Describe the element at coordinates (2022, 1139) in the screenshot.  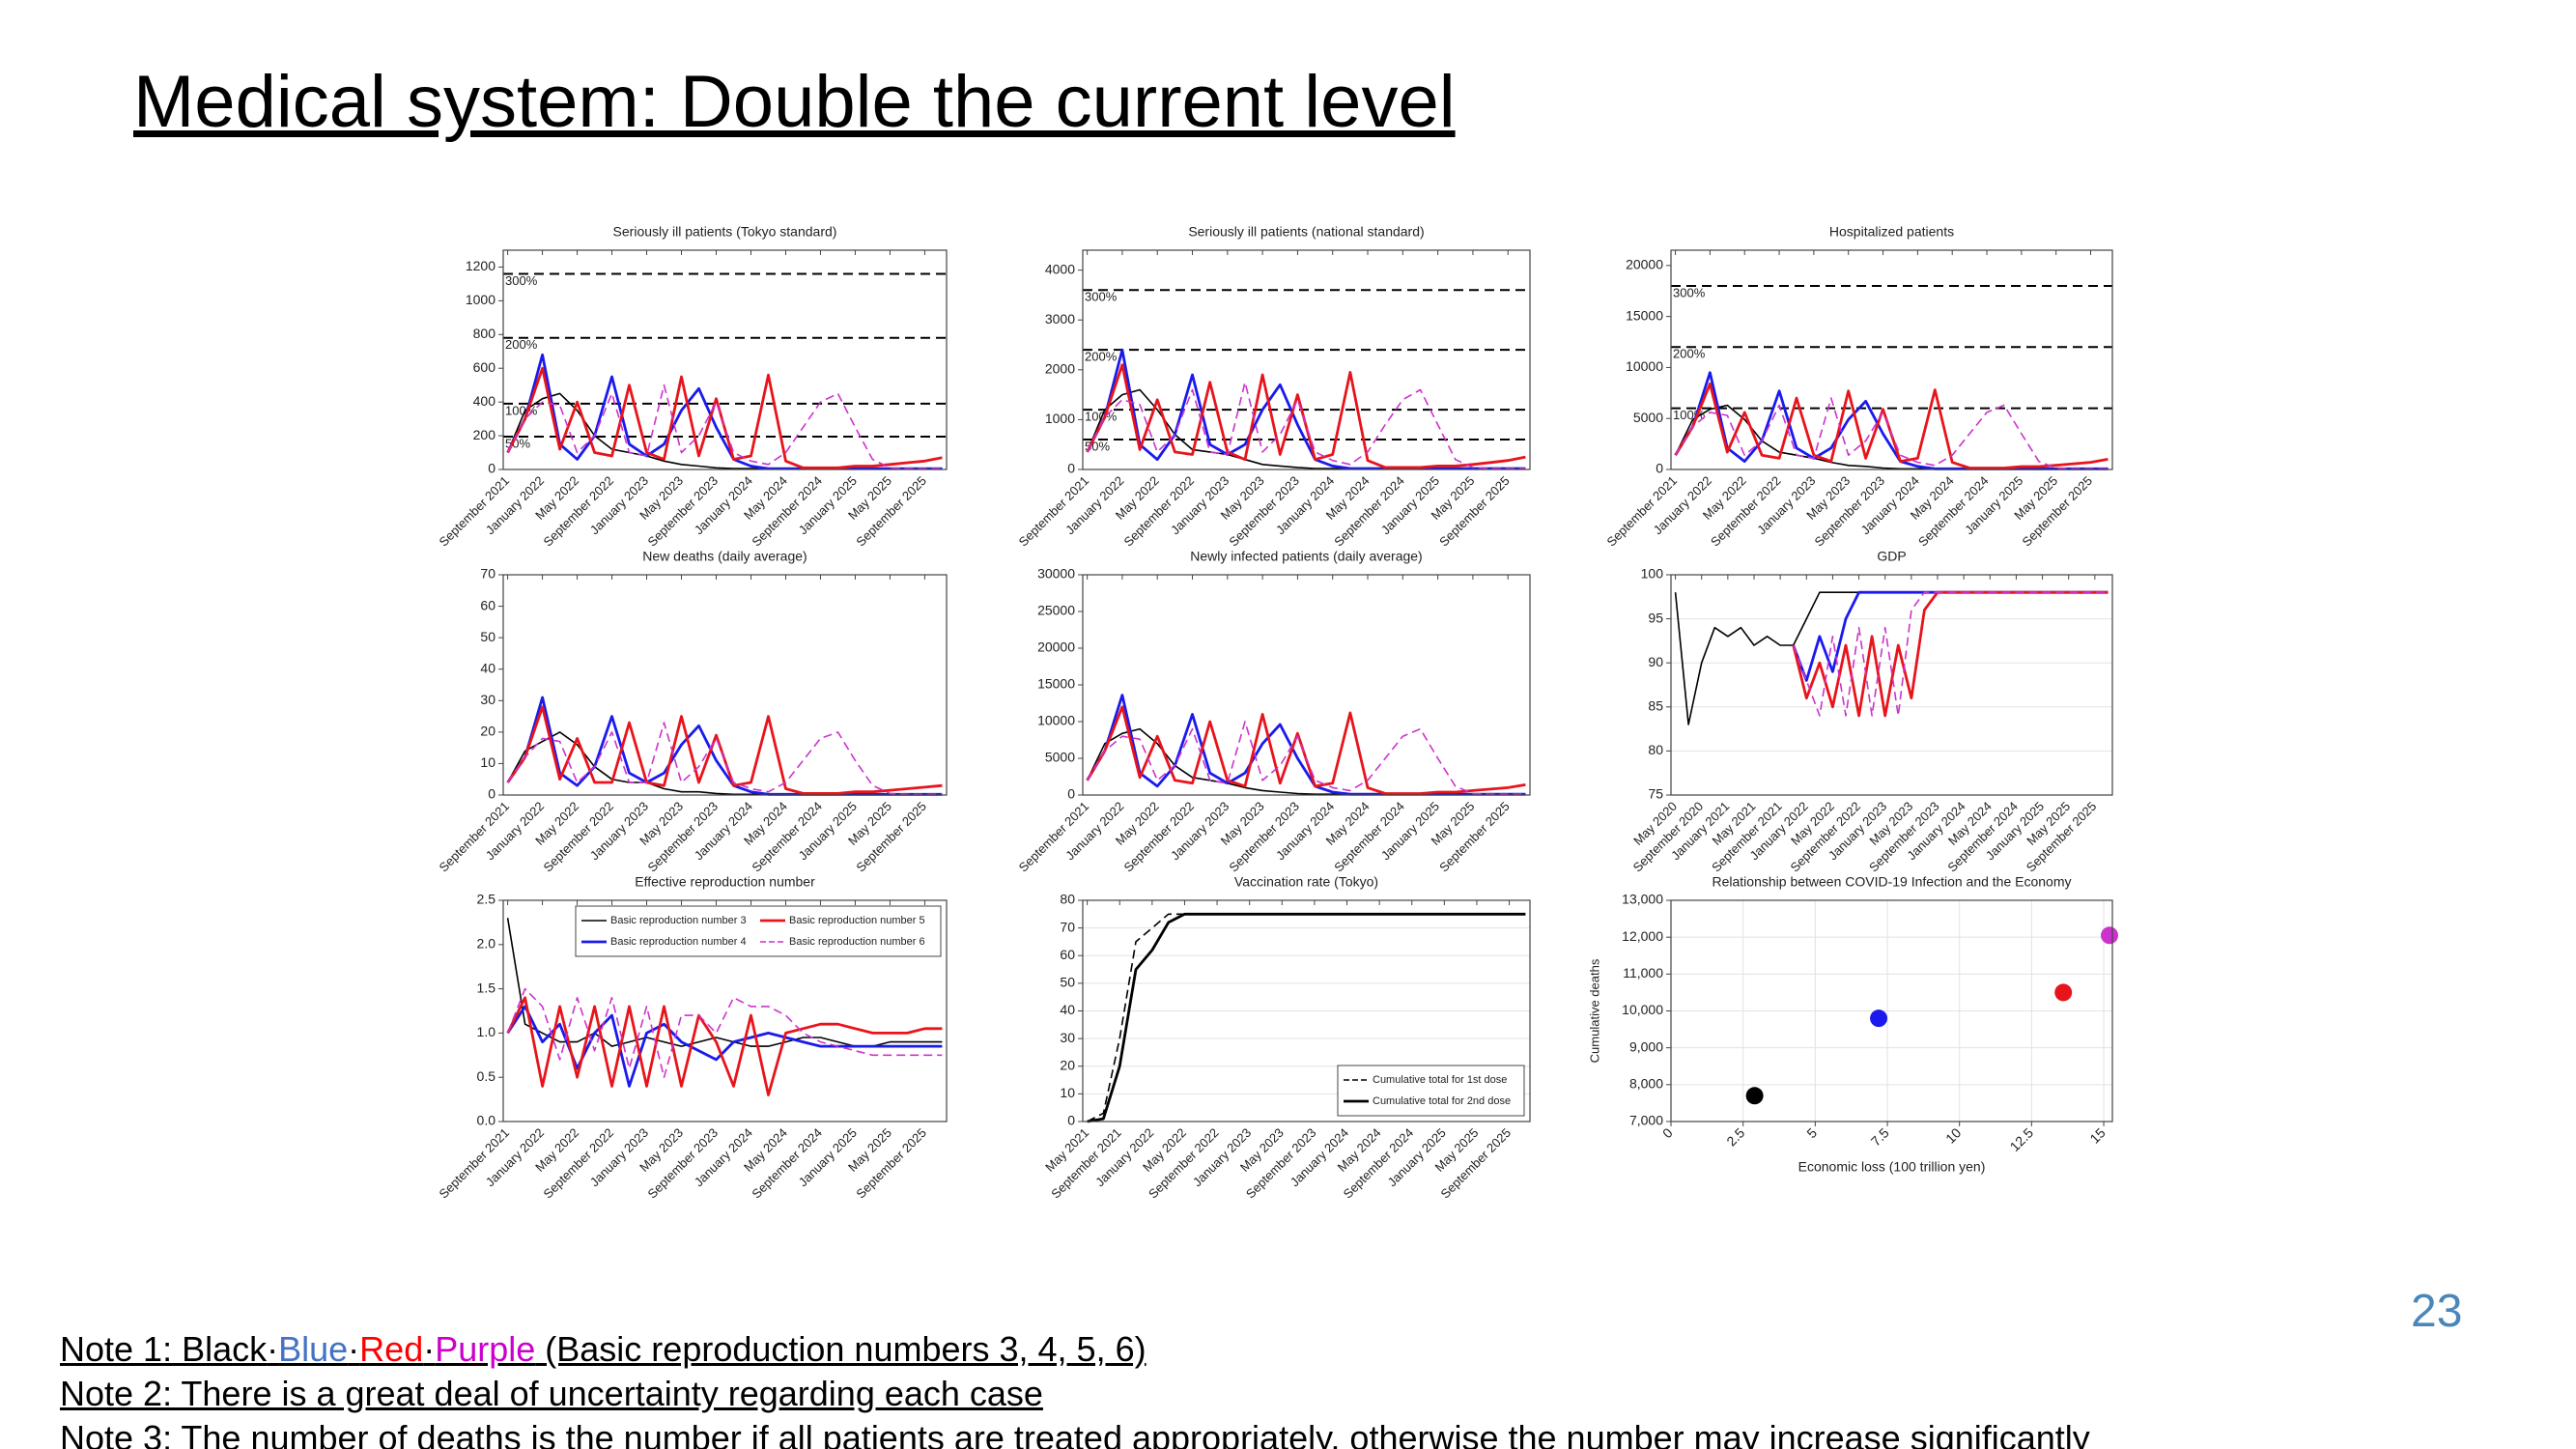
I see `x-tick-label: 12.5` at that location.